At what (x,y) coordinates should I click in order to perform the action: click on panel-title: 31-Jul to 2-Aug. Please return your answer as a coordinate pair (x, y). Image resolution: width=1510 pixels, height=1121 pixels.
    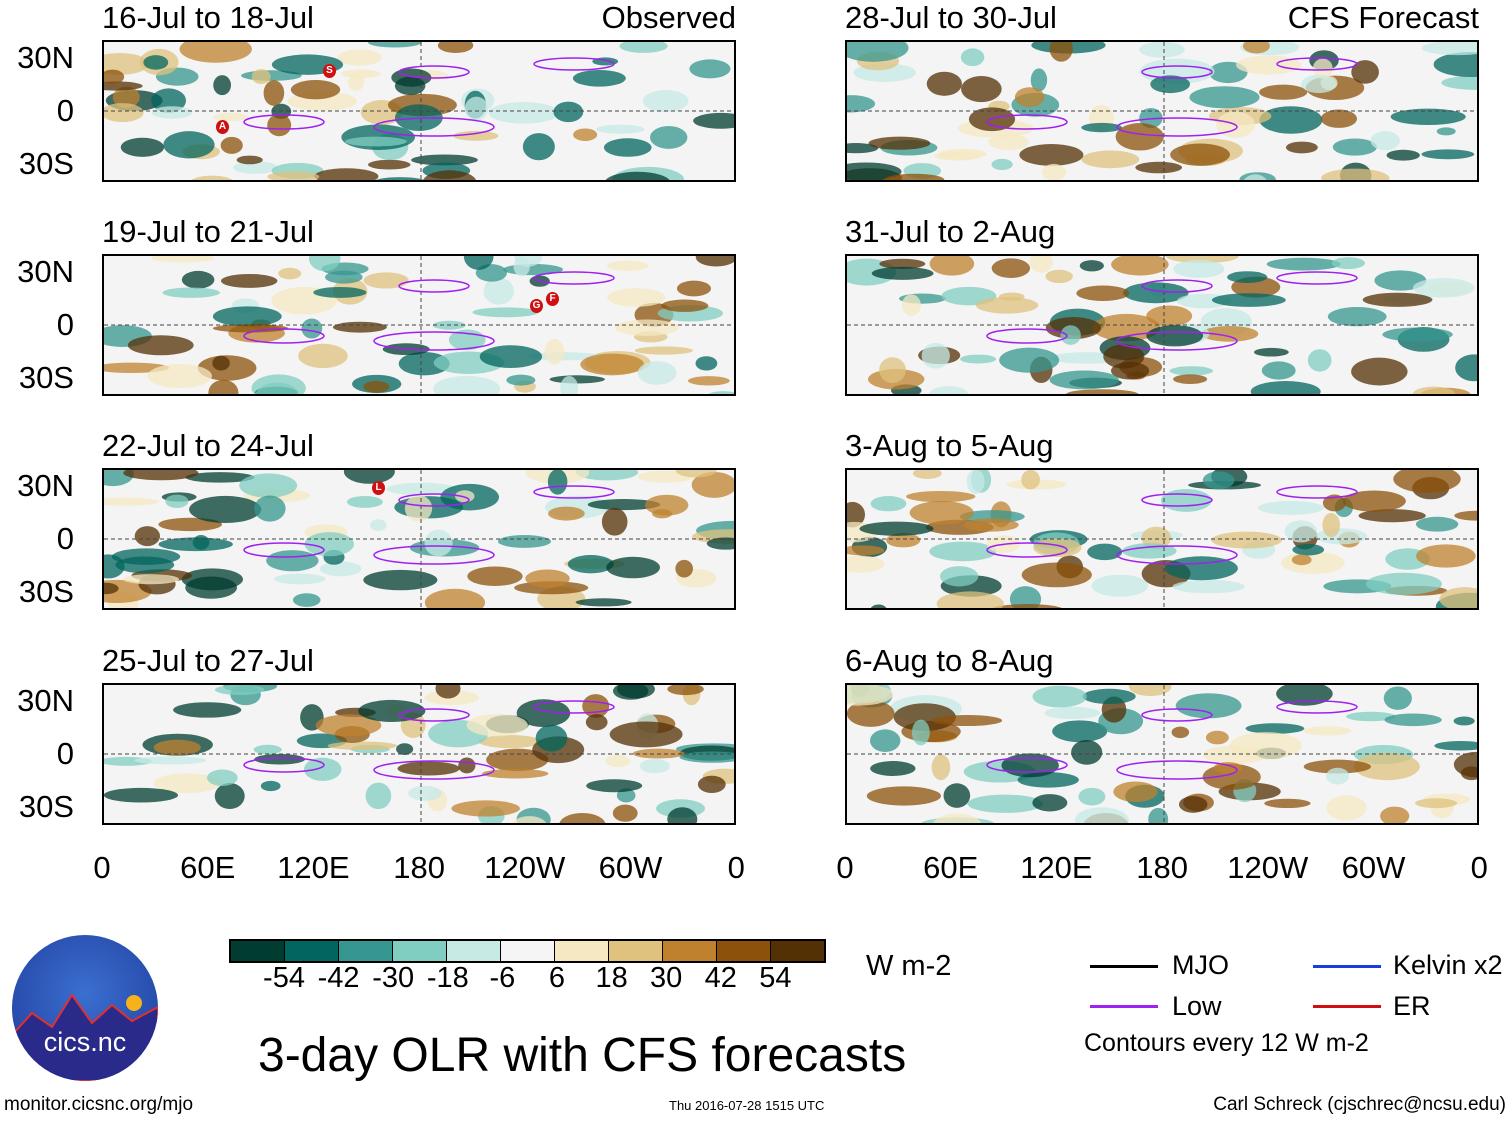
    Looking at the image, I should click on (950, 231).